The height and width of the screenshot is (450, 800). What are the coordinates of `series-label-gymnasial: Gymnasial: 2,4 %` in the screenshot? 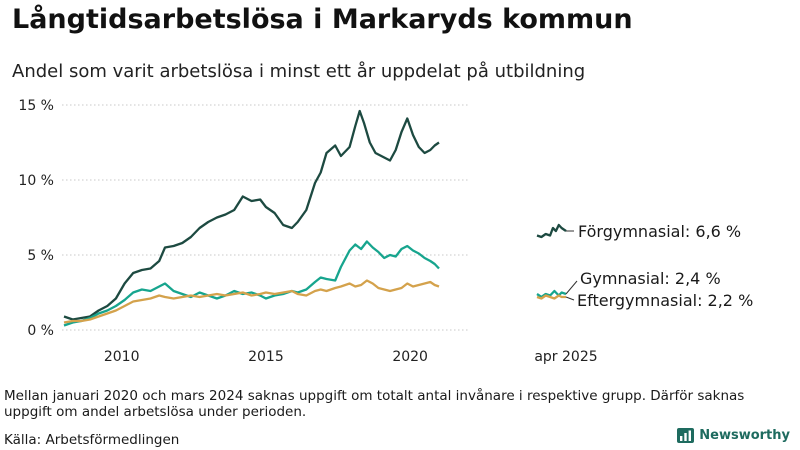 It's located at (650, 278).